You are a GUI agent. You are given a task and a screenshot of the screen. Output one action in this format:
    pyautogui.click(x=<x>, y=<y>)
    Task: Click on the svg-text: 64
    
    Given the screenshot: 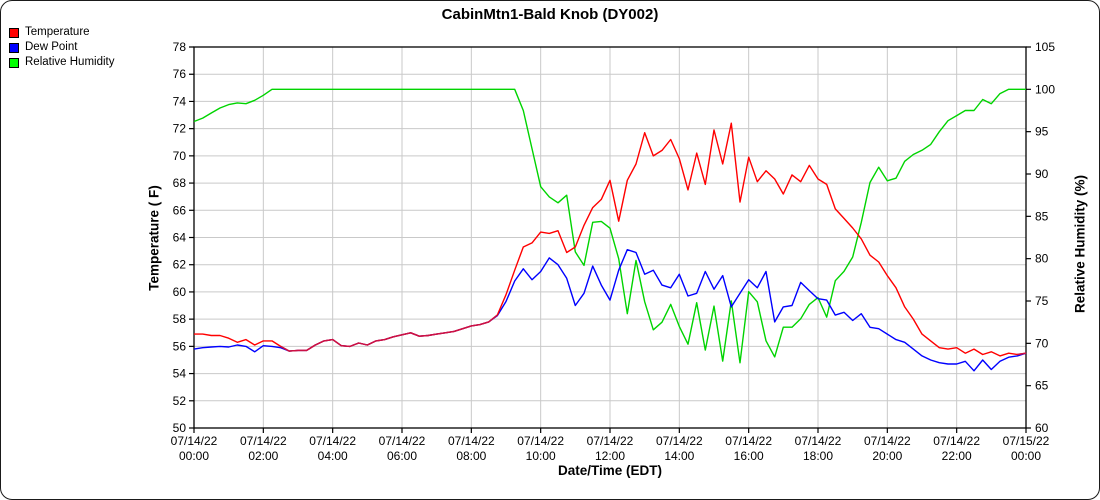 What is the action you would take?
    pyautogui.click(x=180, y=238)
    